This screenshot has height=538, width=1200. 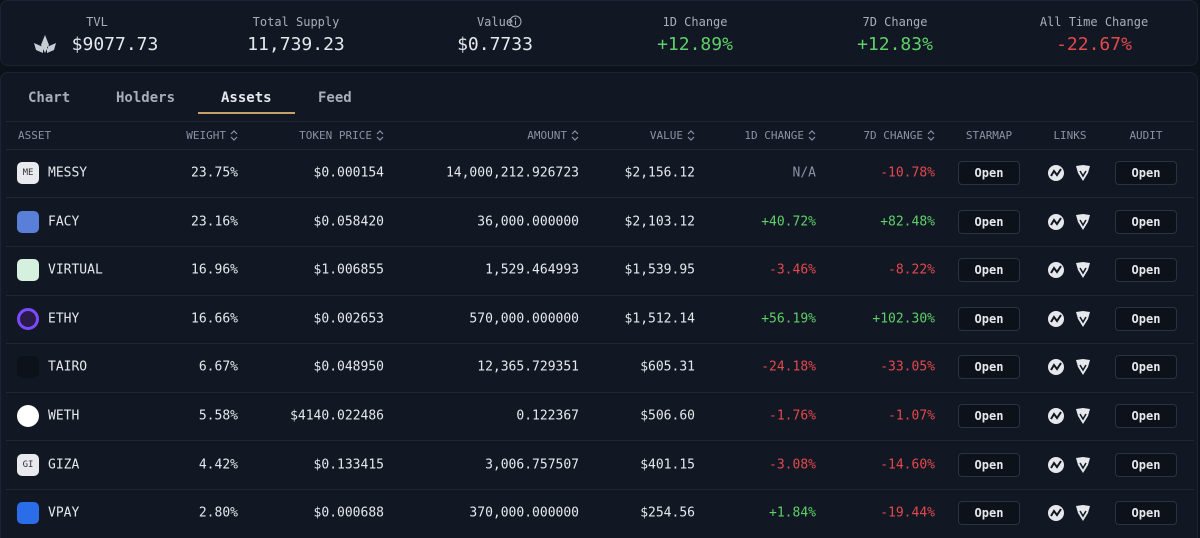 I want to click on asset-name: FACY, so click(x=64, y=222).